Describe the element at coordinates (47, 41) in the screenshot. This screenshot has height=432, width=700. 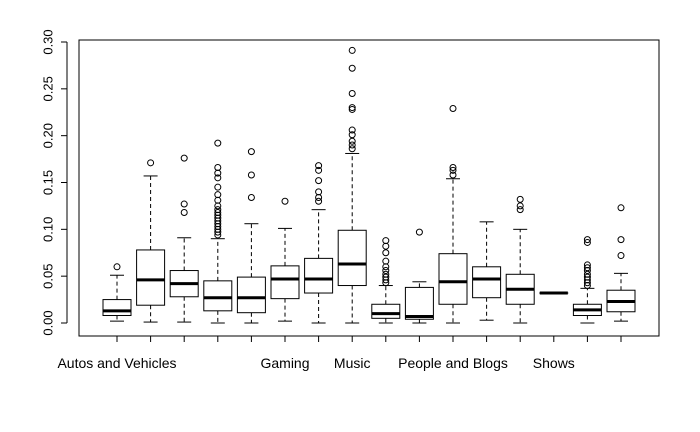
I see `y-tick-label: 0.30` at that location.